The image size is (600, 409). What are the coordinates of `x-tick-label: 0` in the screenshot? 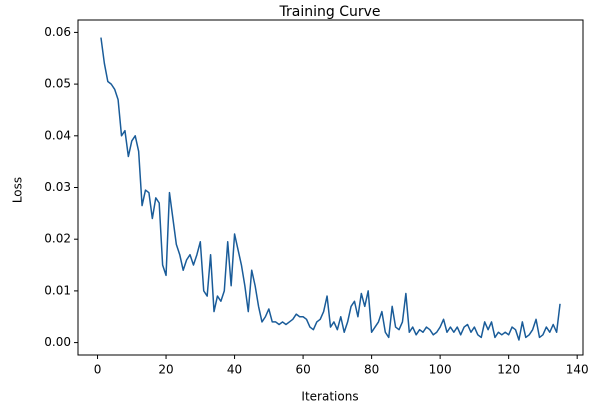 It's located at (98, 370).